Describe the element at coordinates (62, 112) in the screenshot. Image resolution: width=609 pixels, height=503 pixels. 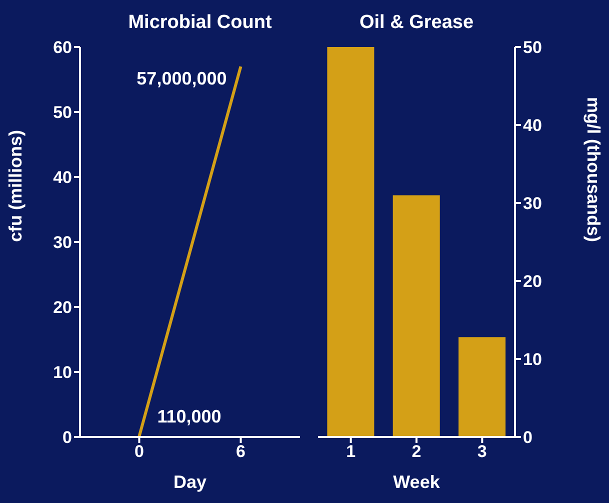
I see `y-tick-label: 50` at that location.